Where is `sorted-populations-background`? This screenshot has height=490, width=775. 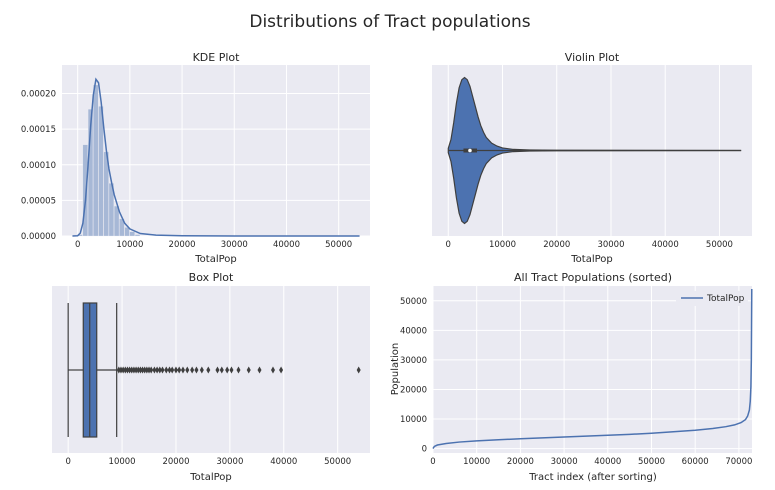
sorted-populations-background is located at coordinates (592, 369).